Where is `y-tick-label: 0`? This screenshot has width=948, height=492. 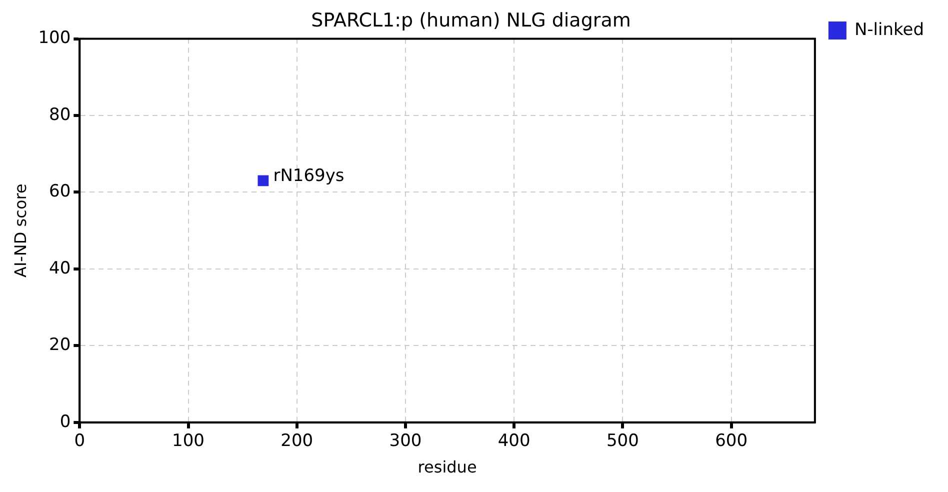 y-tick-label: 0 is located at coordinates (65, 422).